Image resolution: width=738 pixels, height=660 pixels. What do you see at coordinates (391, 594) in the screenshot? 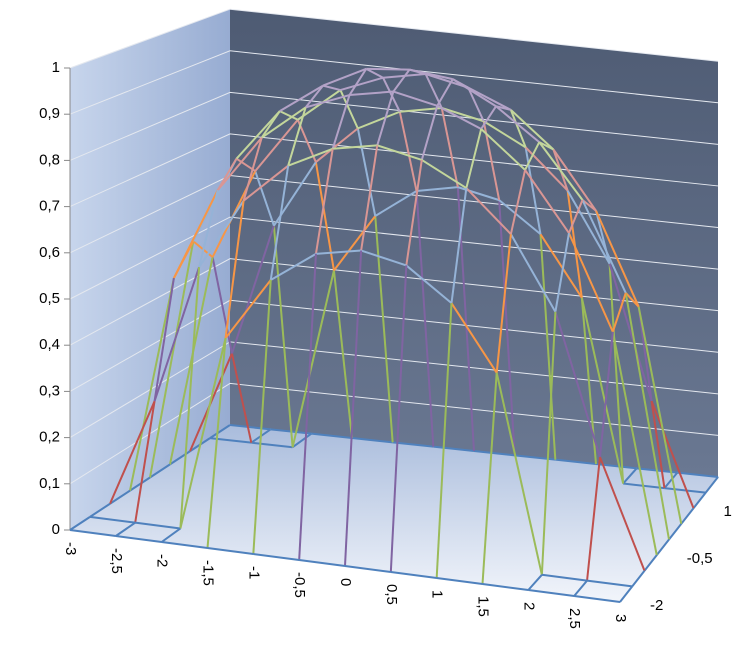
I see `x-tick-label: 0,5` at bounding box center [391, 594].